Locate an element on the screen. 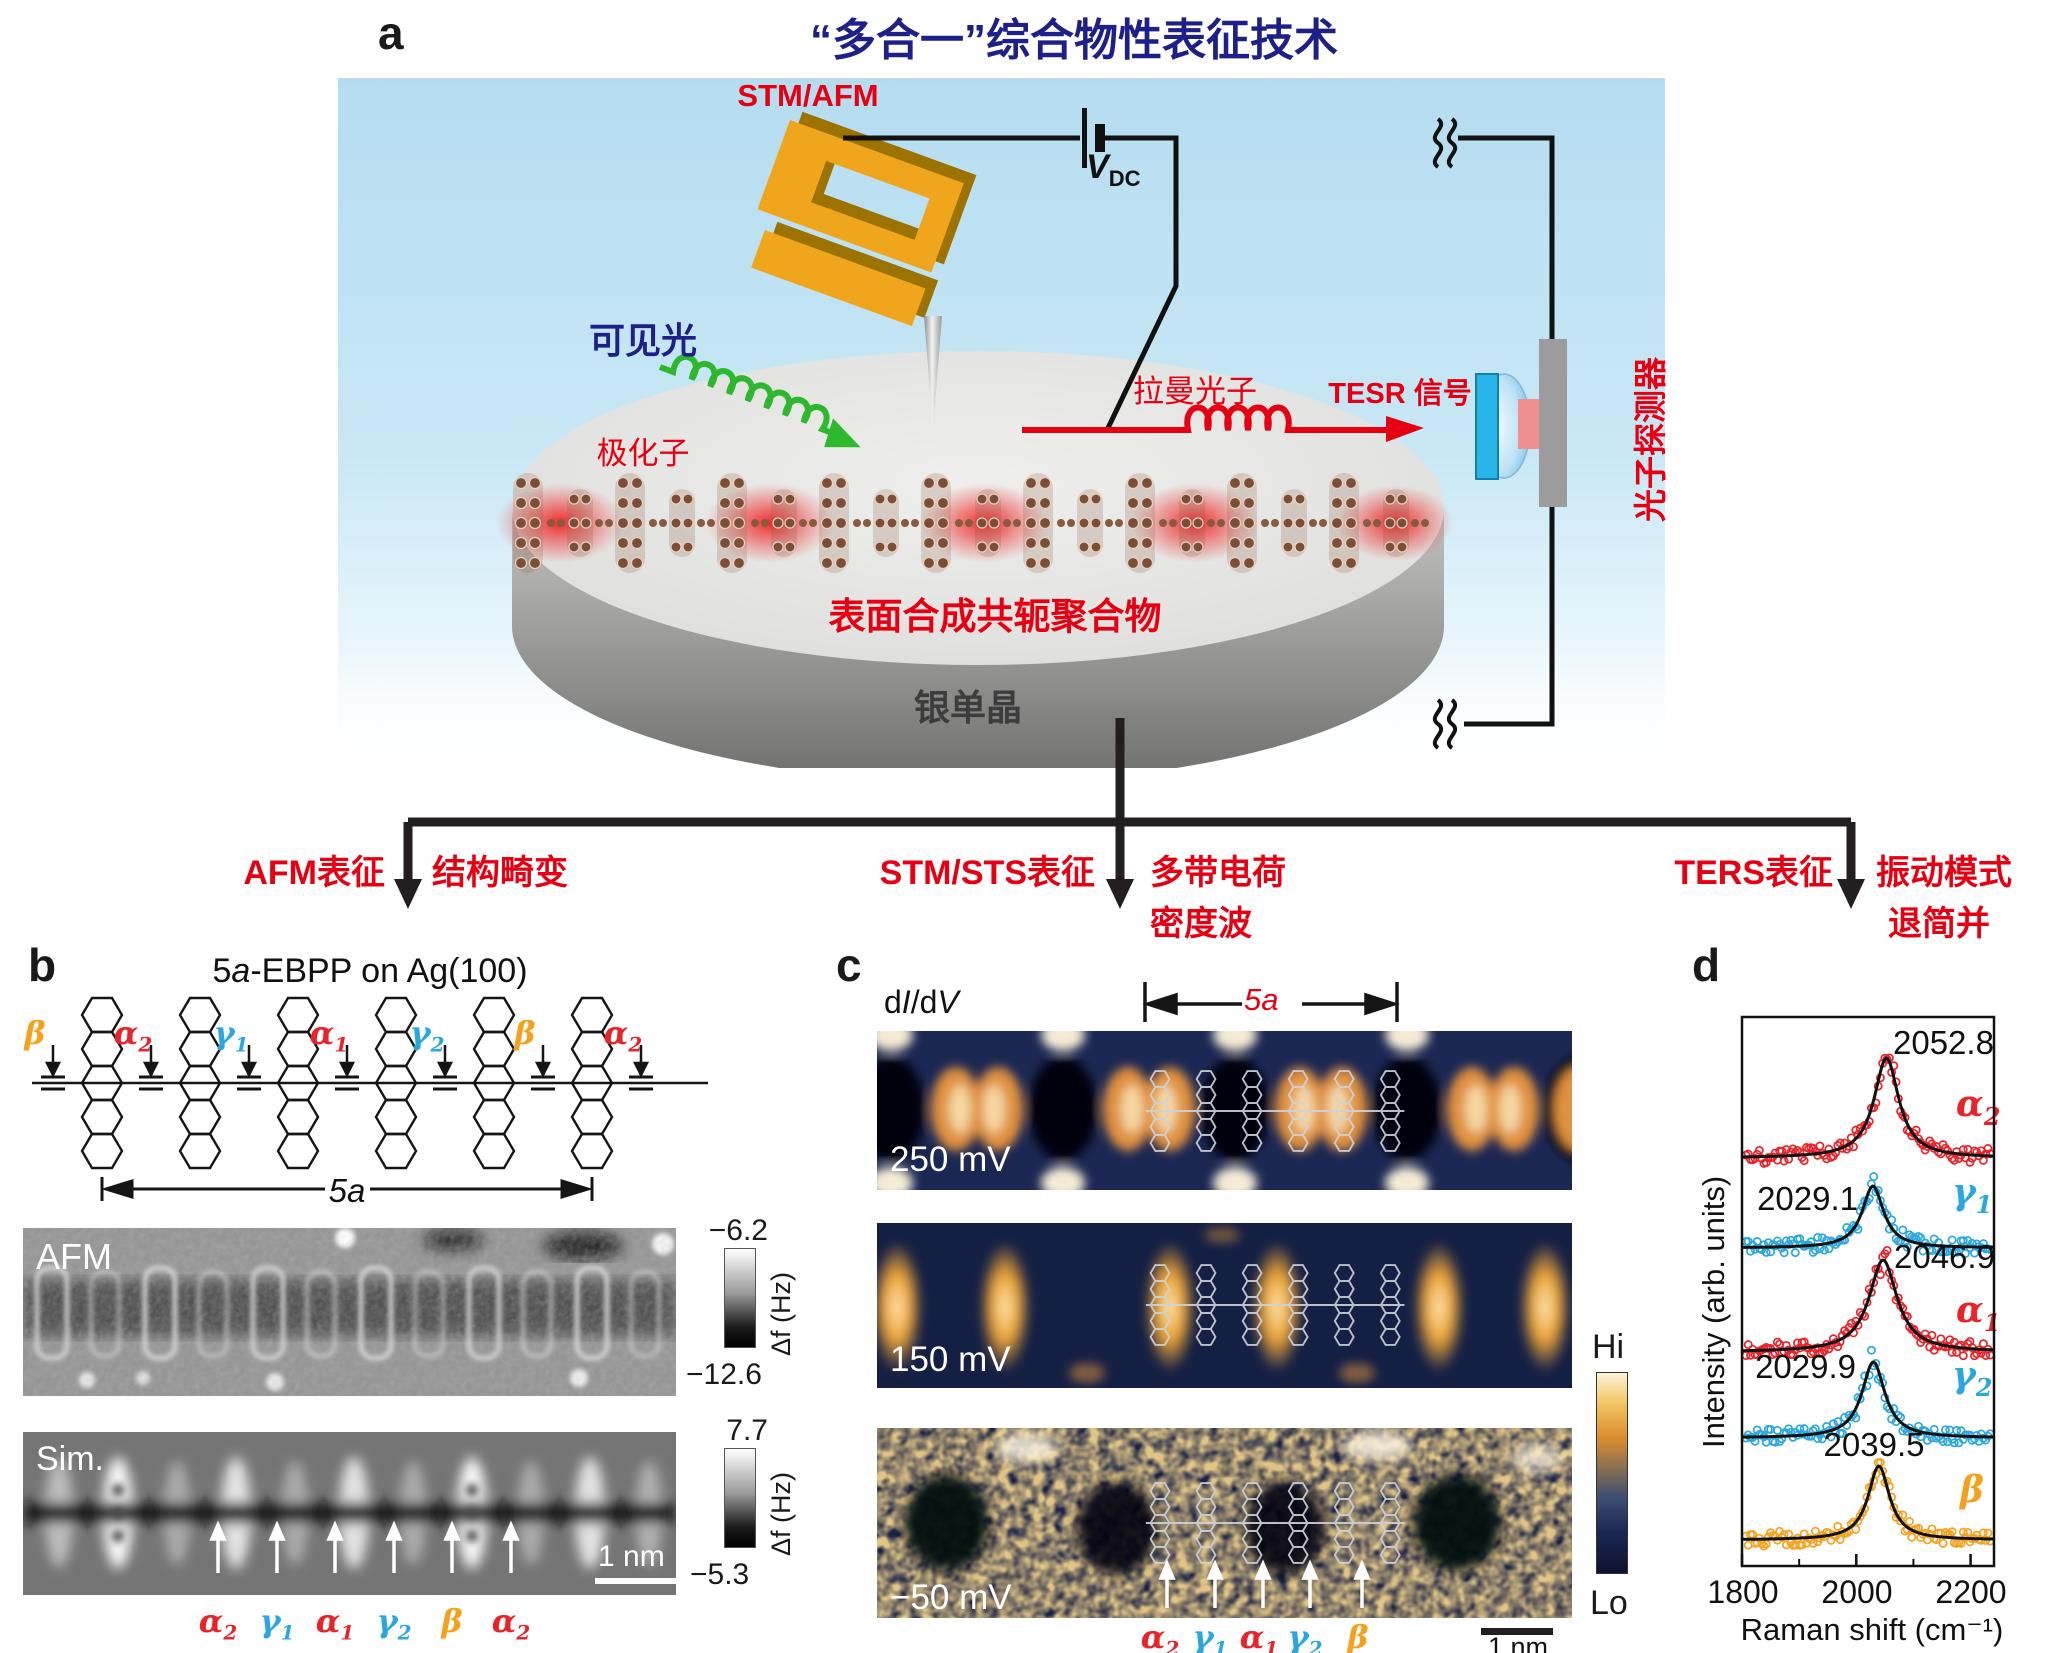  wire-break-icon is located at coordinates (1438, 143).